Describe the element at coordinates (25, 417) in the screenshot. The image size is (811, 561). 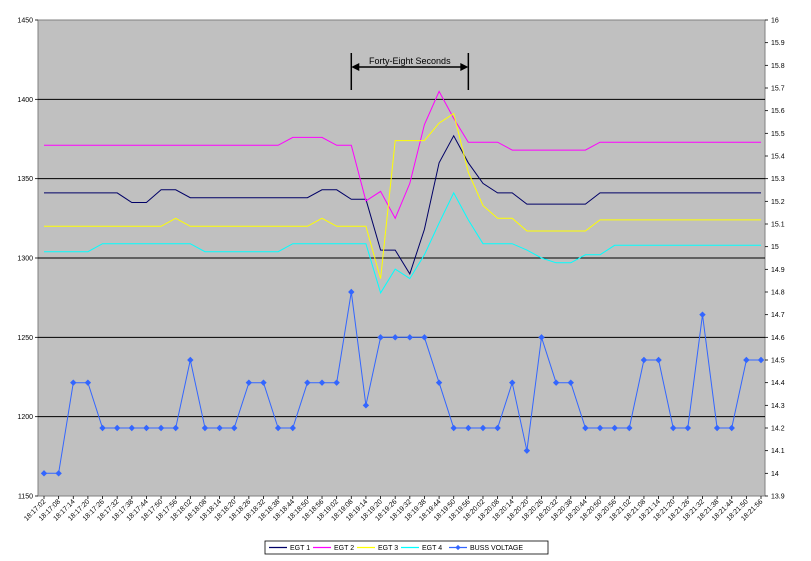
I see `left-tick-label: 1200` at that location.